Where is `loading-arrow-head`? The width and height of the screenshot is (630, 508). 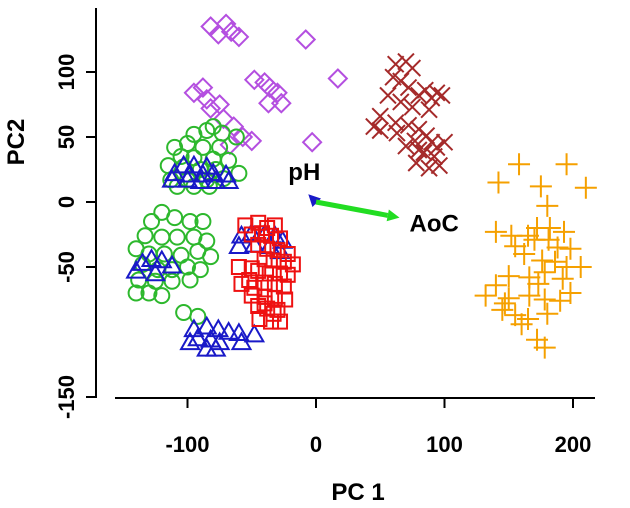
loading-arrow-head is located at coordinates (393, 215).